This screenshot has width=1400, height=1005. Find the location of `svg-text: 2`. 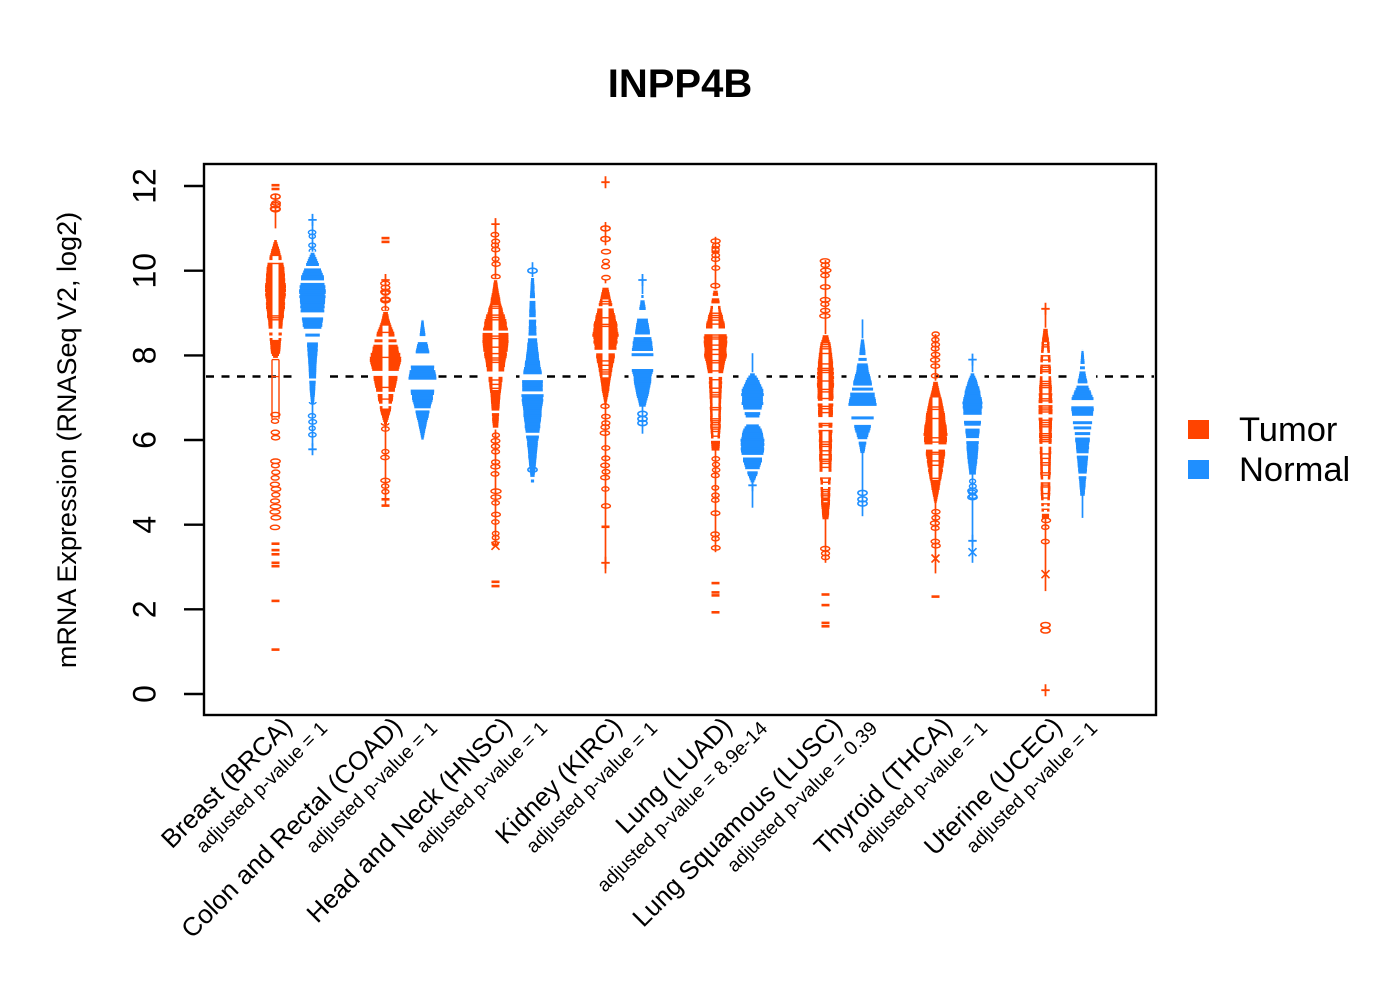

svg-text: 2 is located at coordinates (145, 609).